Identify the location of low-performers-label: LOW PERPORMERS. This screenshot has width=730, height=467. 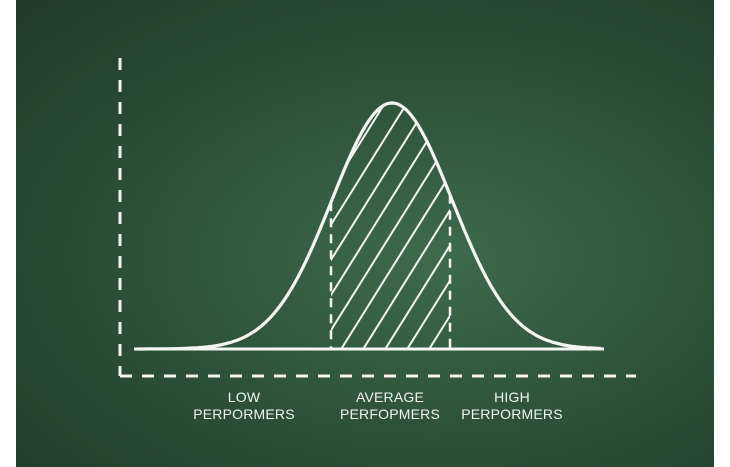
(244, 405).